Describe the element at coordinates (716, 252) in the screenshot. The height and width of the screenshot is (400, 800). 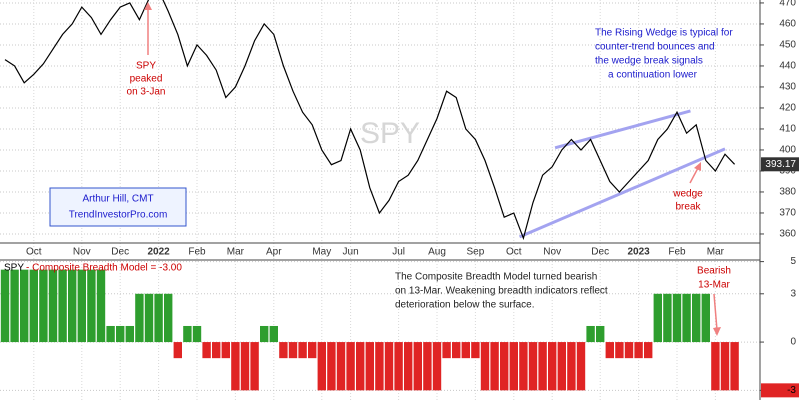
I see `x-tick-label: Mar` at that location.